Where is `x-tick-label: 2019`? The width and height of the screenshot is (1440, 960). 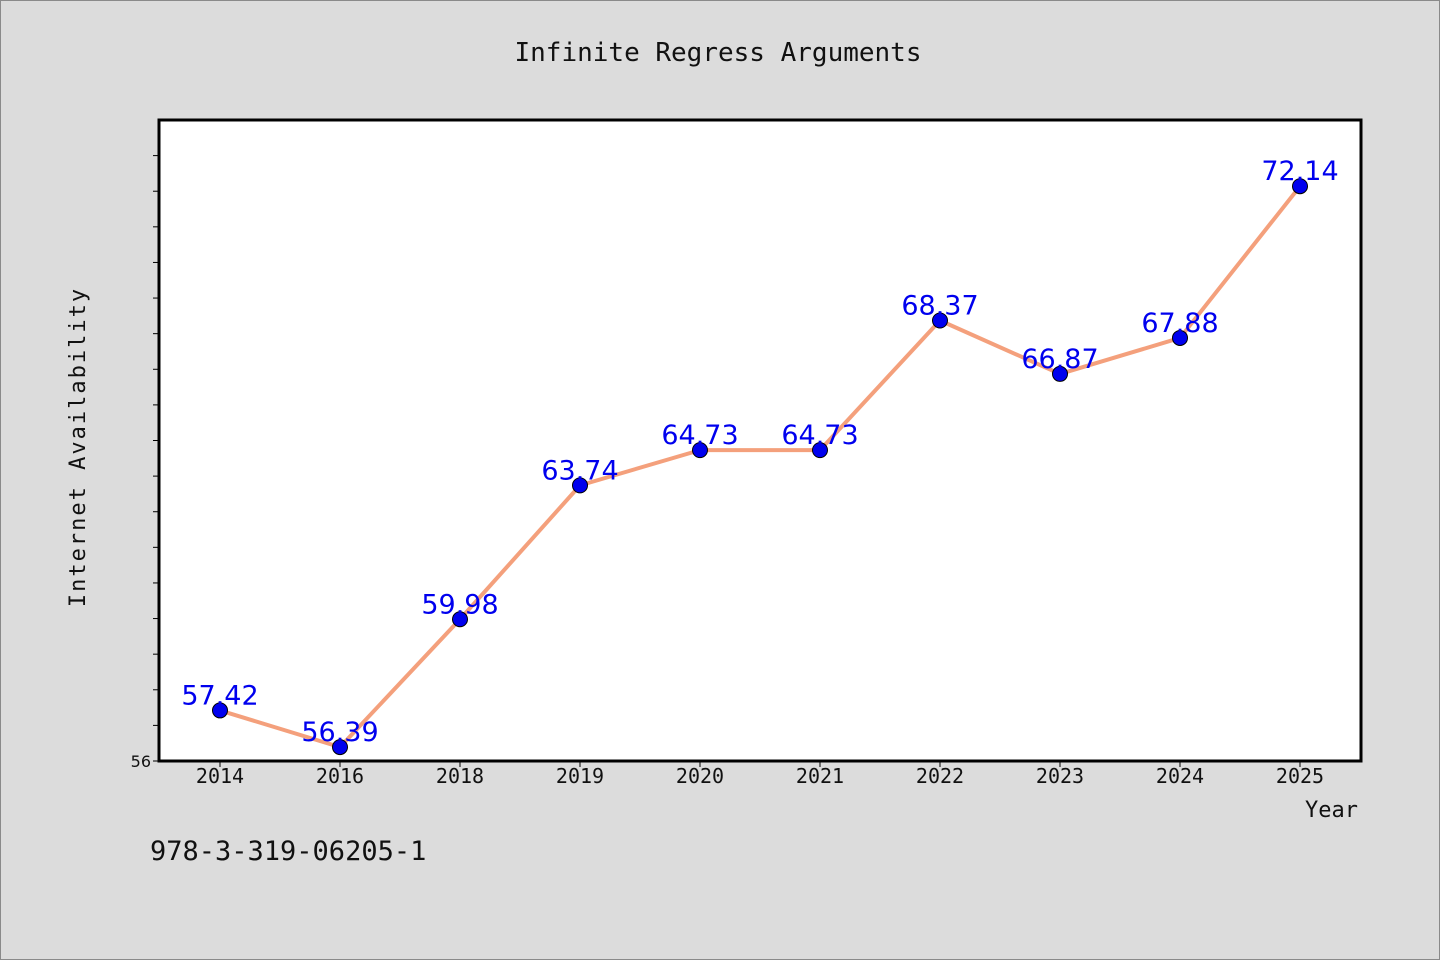 x-tick-label: 2019 is located at coordinates (580, 776).